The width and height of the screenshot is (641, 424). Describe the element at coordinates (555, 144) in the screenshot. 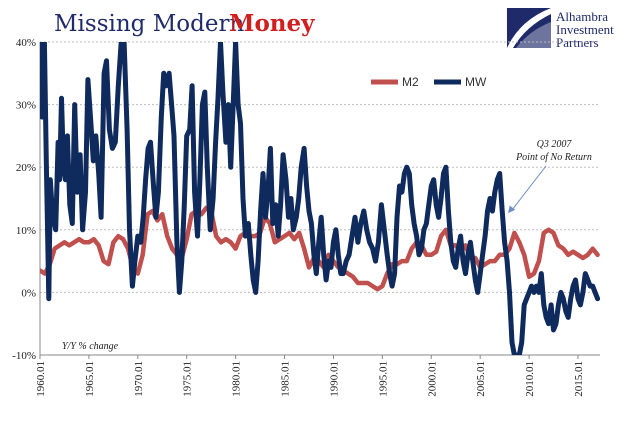

I see `annotation-line1: Q3 2007` at that location.